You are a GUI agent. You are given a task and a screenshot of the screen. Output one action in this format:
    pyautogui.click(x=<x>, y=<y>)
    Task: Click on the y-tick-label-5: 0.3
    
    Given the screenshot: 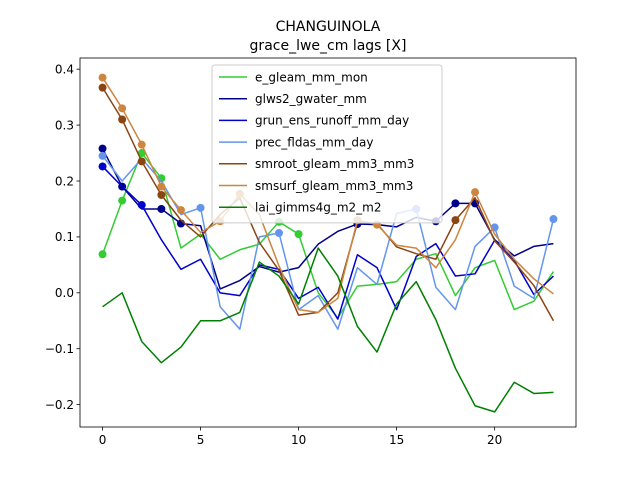 What is the action you would take?
    pyautogui.click(x=64, y=125)
    